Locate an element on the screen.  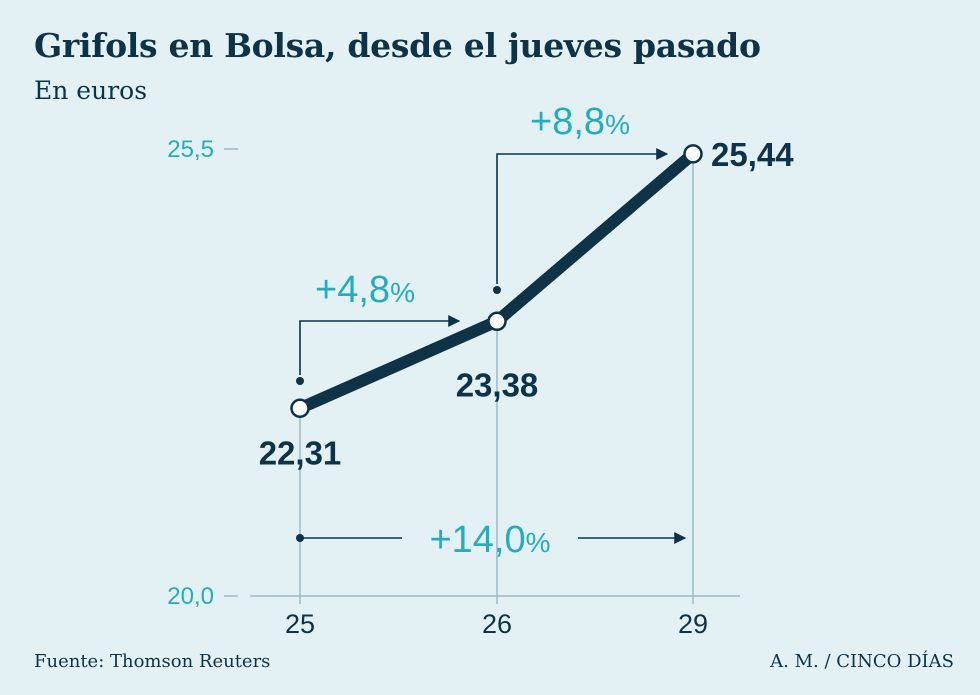
x-tick-label: 29 is located at coordinates (693, 624).